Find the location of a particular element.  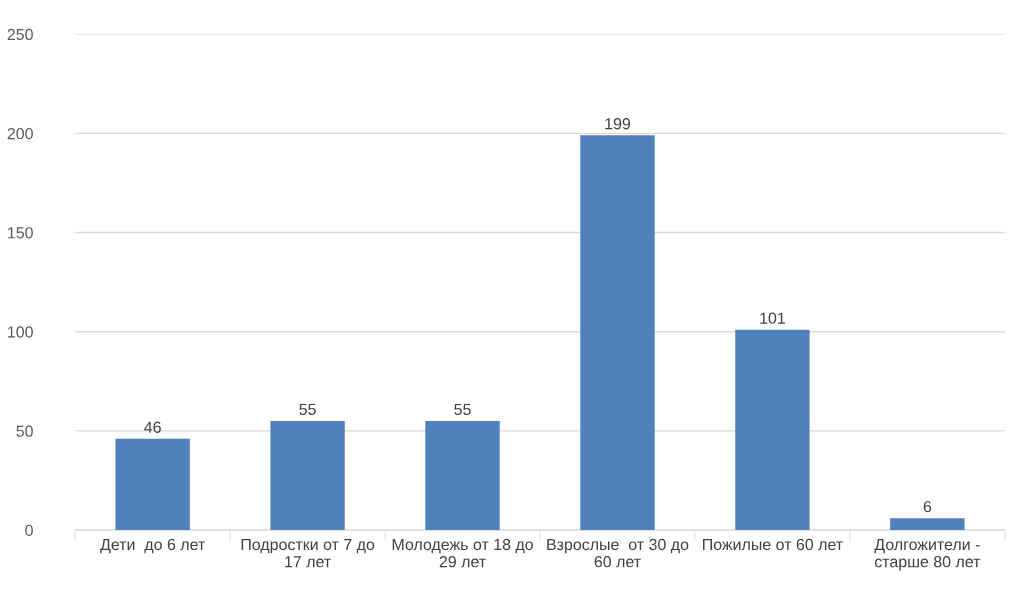

x-tick-label: Дети до 6 лет is located at coordinates (152, 546).